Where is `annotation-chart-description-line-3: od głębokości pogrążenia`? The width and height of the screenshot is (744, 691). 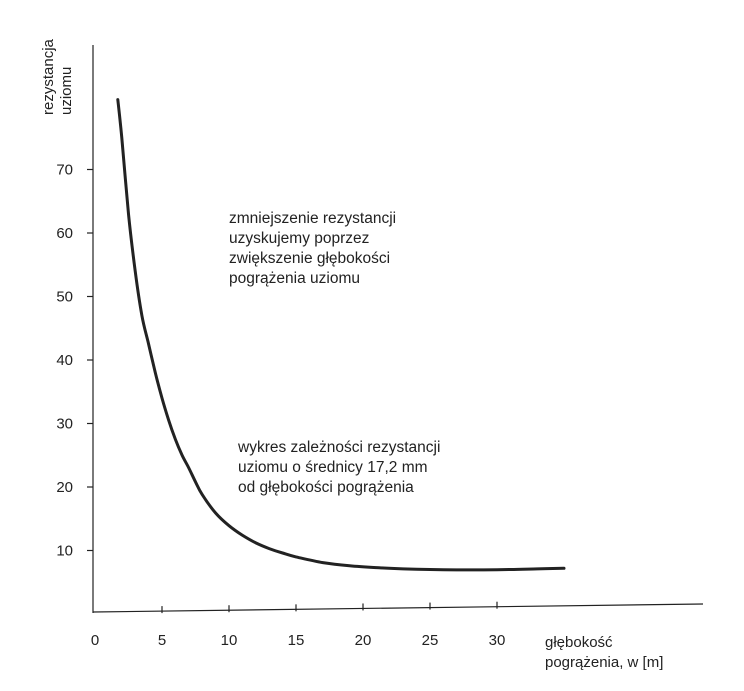
annotation-chart-description-line-3: od głębokości pogrążenia is located at coordinates (326, 487).